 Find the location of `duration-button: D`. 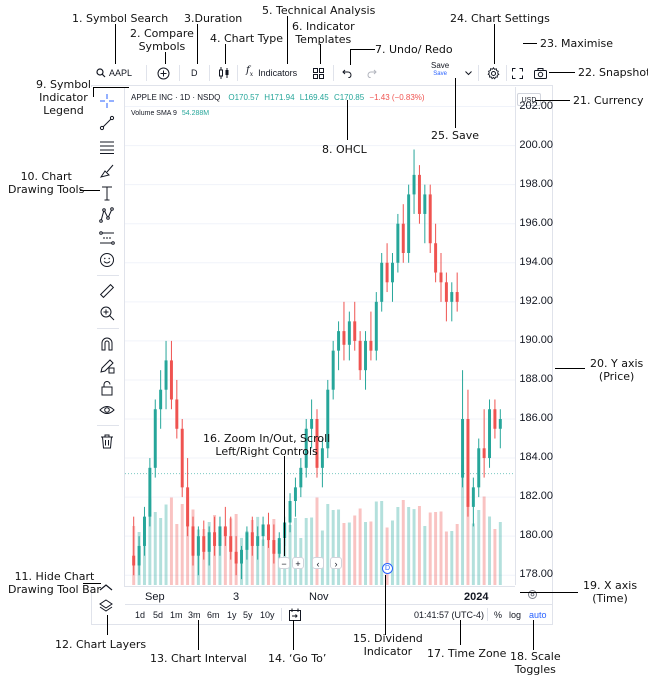

duration-button: D is located at coordinates (194, 73).